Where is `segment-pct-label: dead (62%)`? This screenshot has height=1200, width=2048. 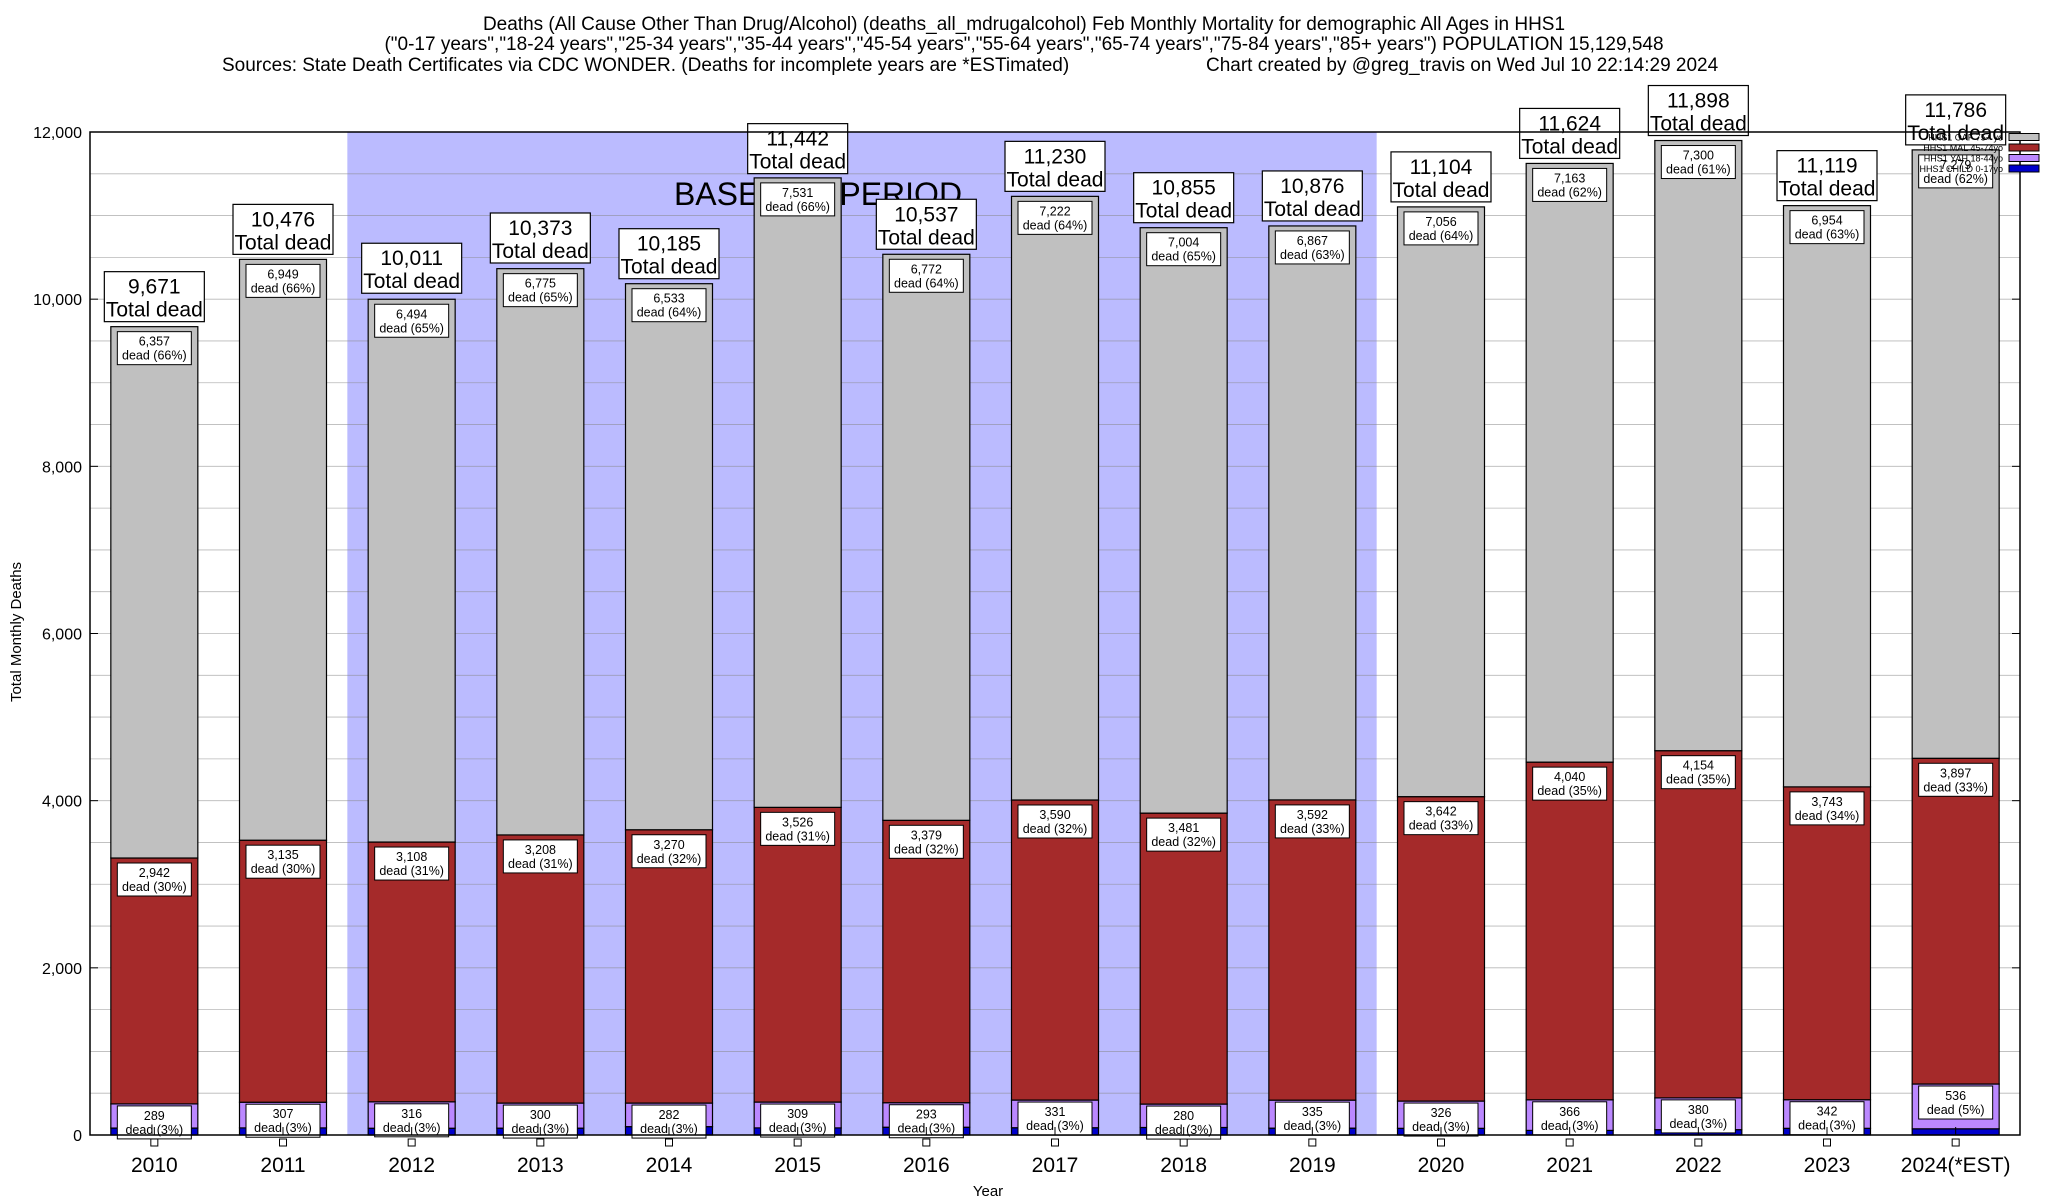 segment-pct-label: dead (62%) is located at coordinates (1955, 179).